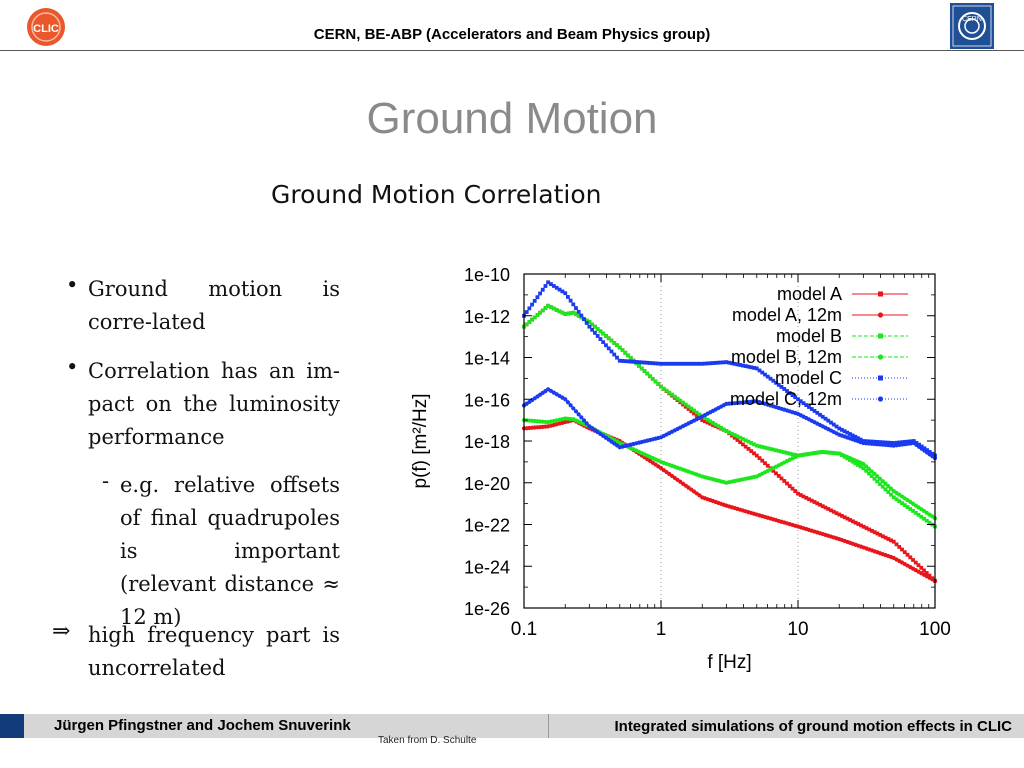 This screenshot has width=1024, height=768. What do you see at coordinates (427, 740) in the screenshot?
I see `source-credit: Taken from D. Schulte` at bounding box center [427, 740].